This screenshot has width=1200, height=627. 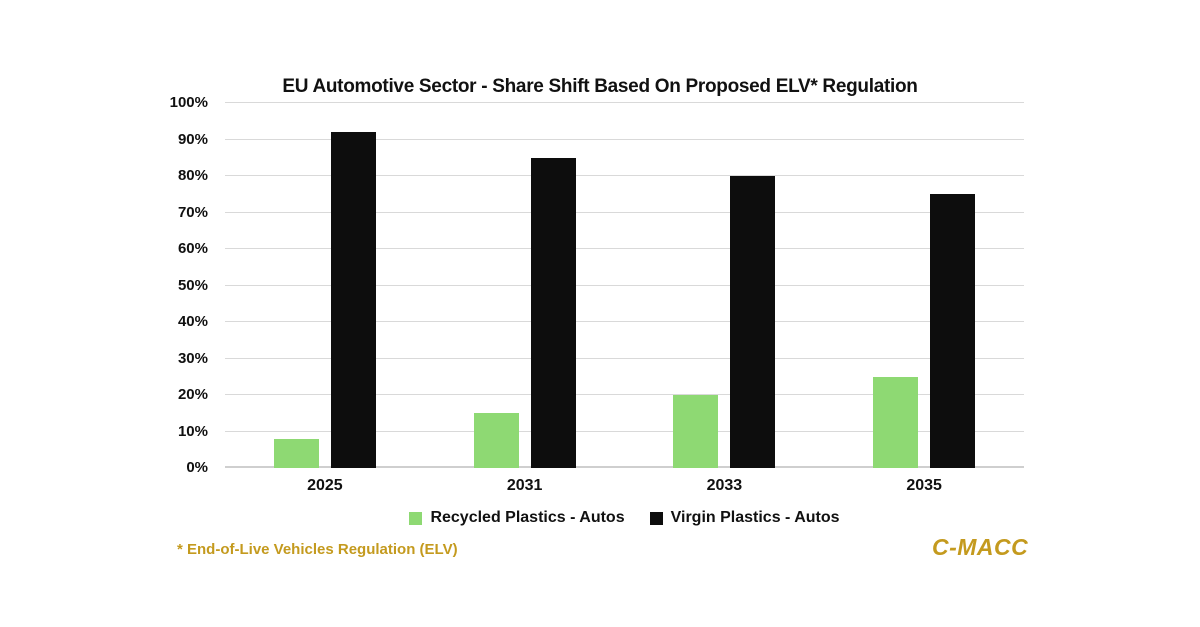 What do you see at coordinates (325, 485) in the screenshot?
I see `x-tick-label: 2025` at bounding box center [325, 485].